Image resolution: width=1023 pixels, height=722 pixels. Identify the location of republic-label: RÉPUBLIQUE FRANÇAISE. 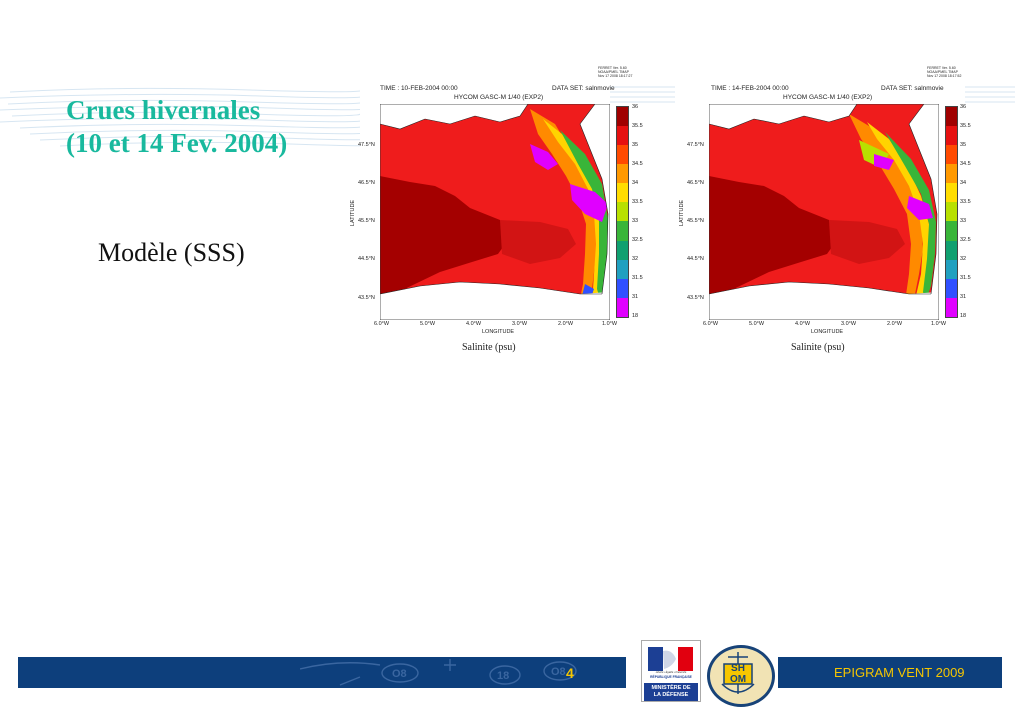
(671, 677).